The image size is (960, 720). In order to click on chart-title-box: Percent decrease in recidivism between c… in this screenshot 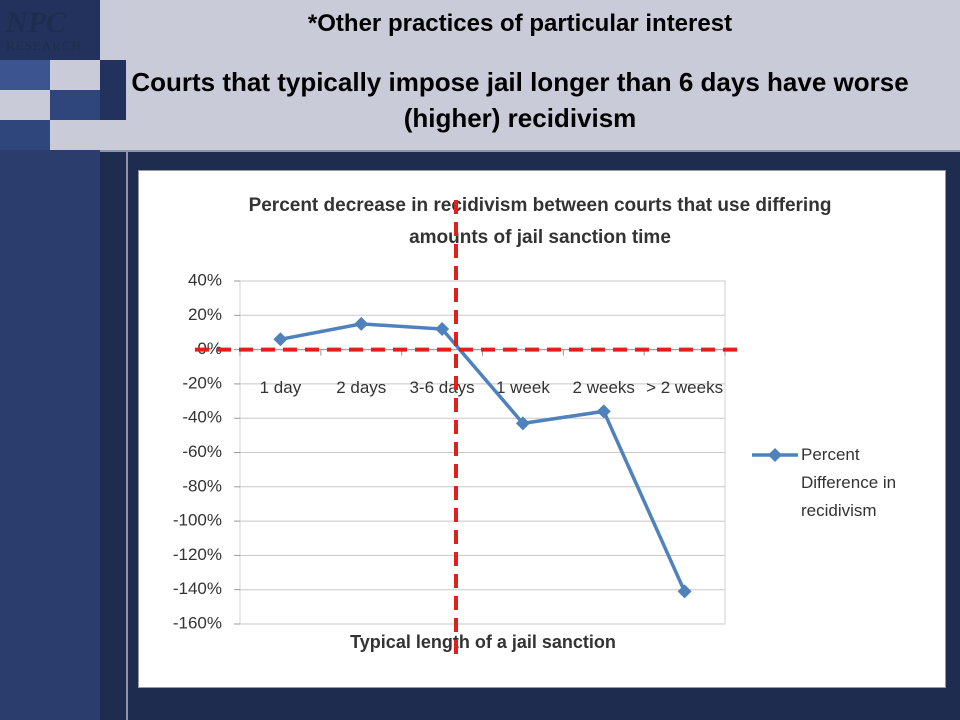, I will do `click(540, 221)`.